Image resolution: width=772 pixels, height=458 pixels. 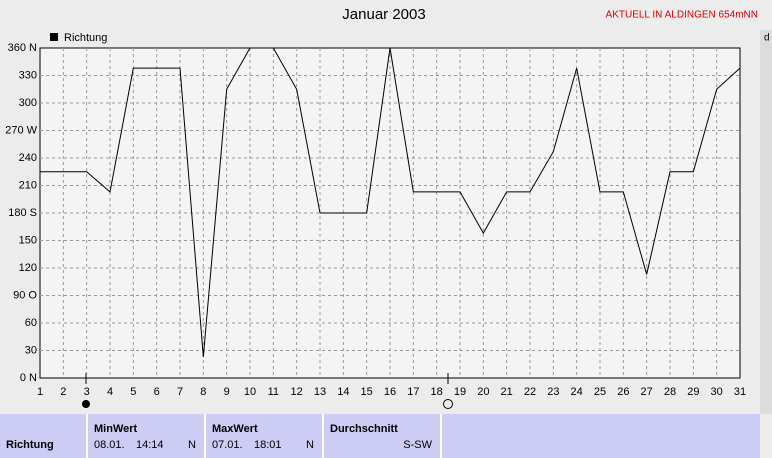 What do you see at coordinates (54, 37) in the screenshot?
I see `legend-swatch` at bounding box center [54, 37].